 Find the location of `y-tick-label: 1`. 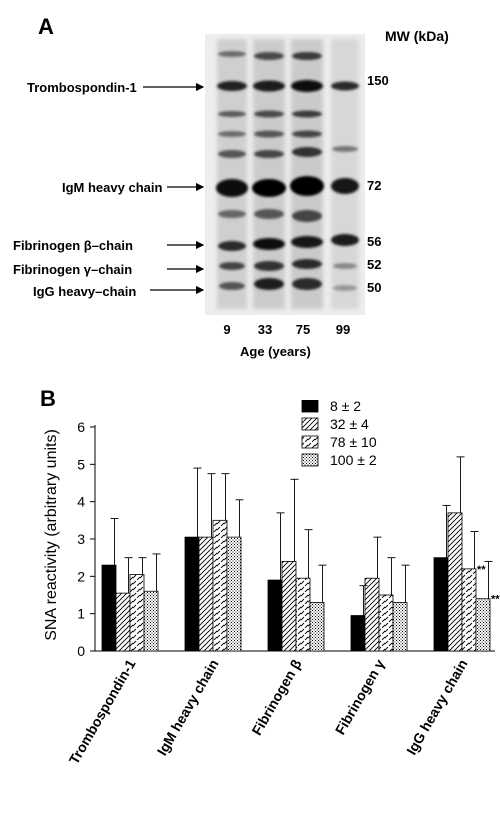

y-tick-label: 1 is located at coordinates (81, 614).